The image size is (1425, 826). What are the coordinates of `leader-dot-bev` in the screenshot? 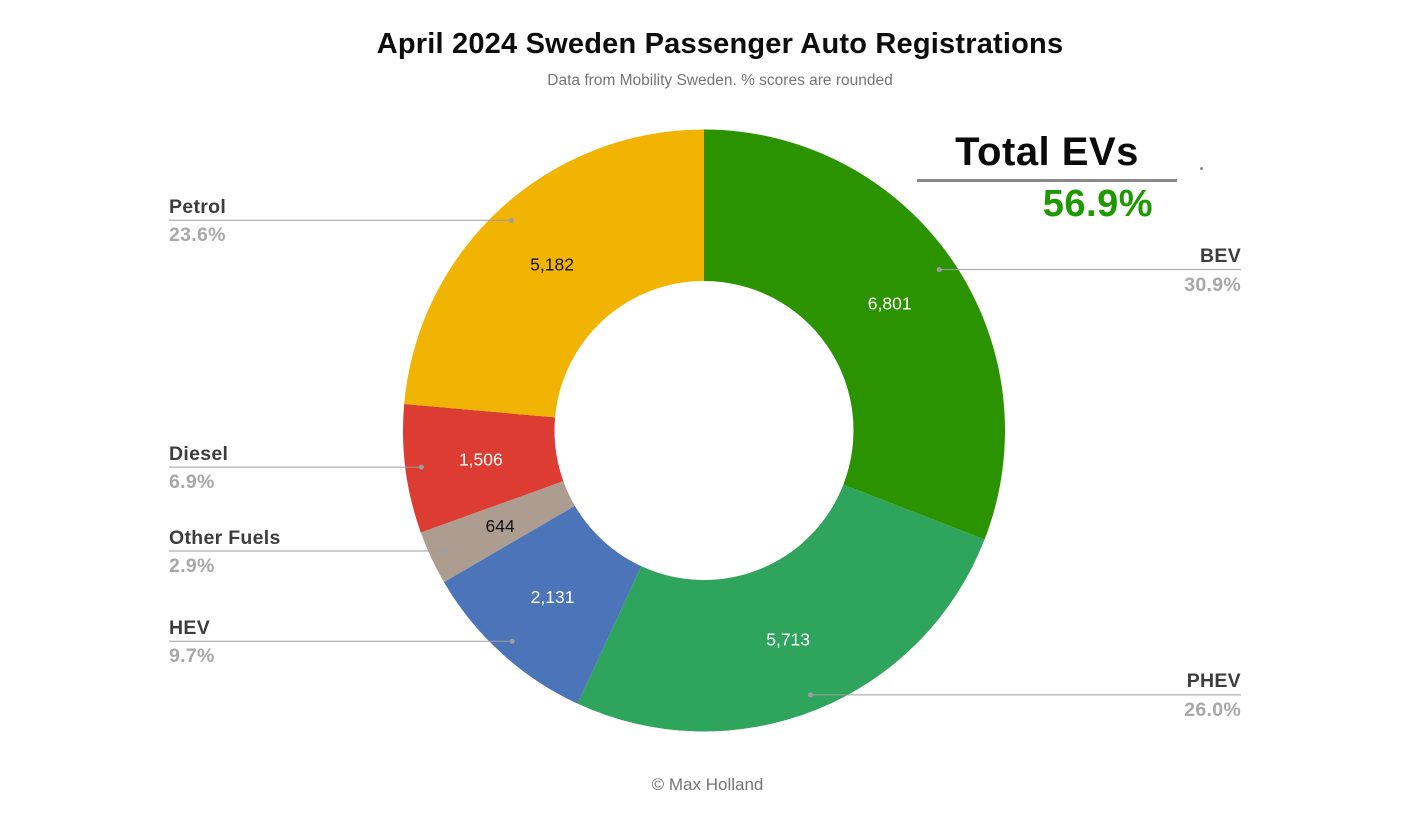 It's located at (939, 270).